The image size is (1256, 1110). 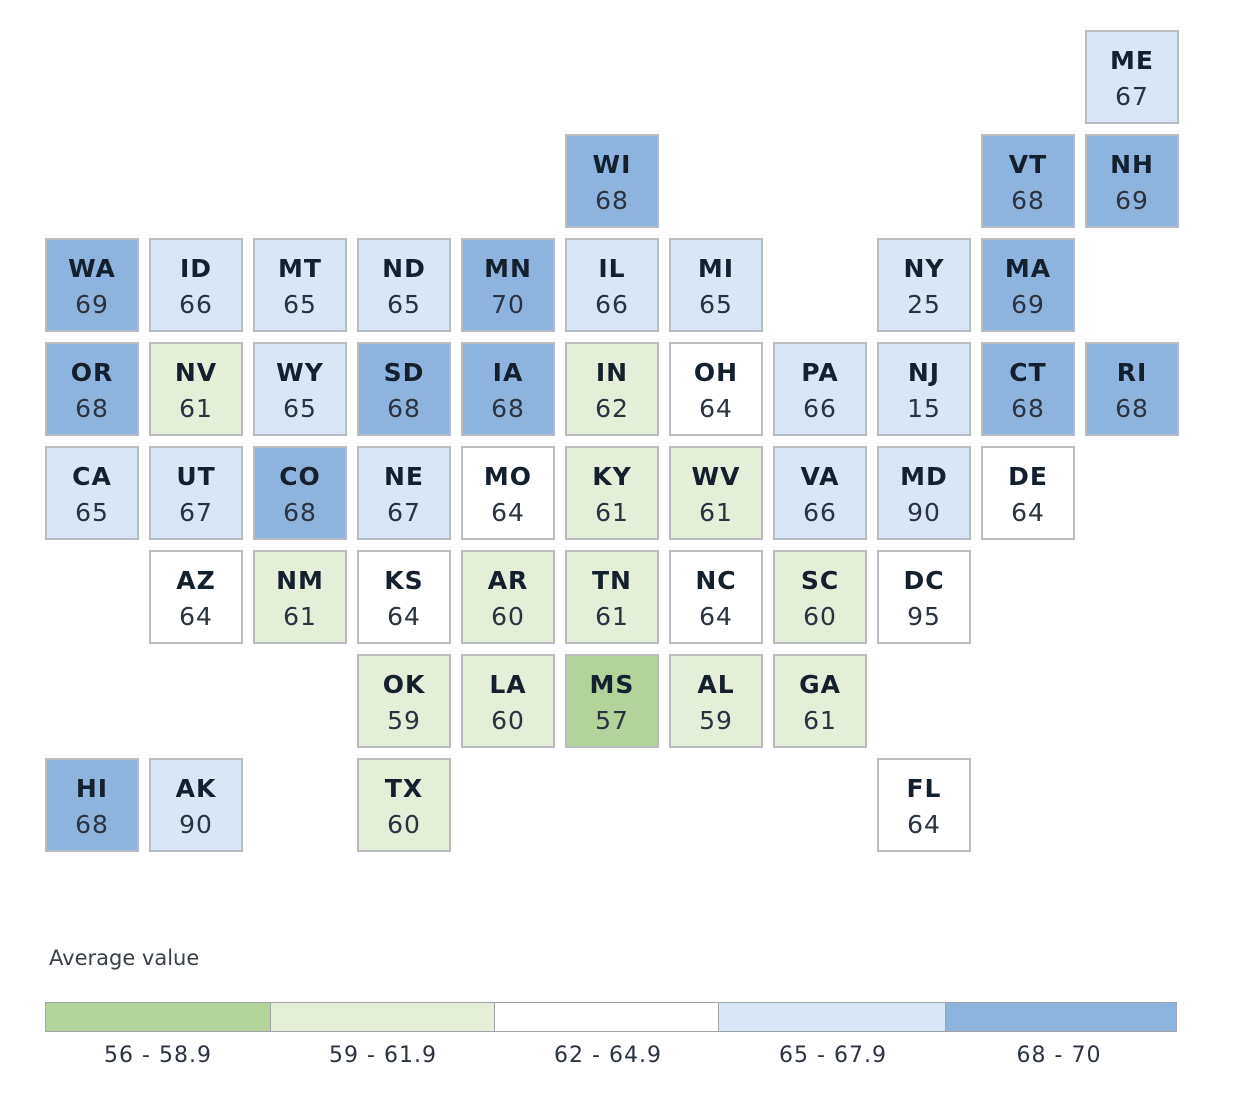 What do you see at coordinates (196, 285) in the screenshot?
I see `state-tile-id: ID 66` at bounding box center [196, 285].